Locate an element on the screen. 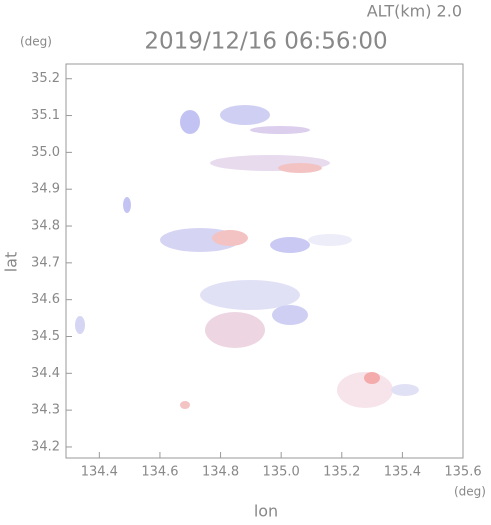 Image resolution: width=491 pixels, height=525 pixels. y-tick-label: 34.5 is located at coordinates (45, 336).